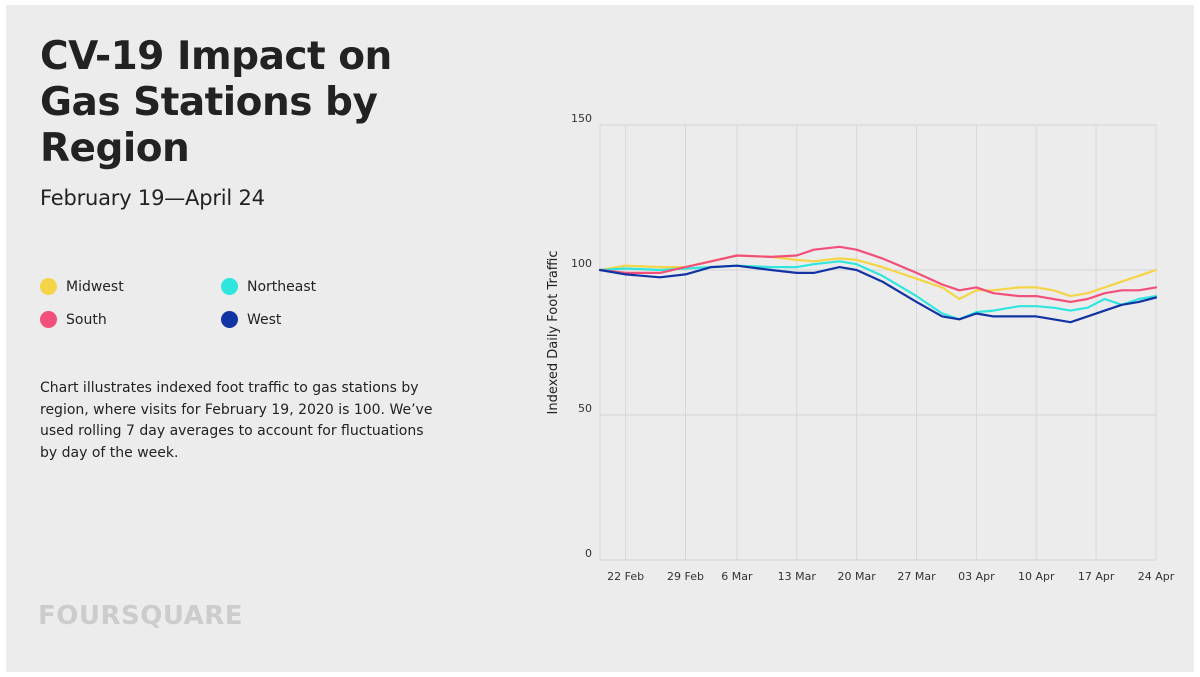 This screenshot has height=677, width=1200. I want to click on date-range-subtitle: February 19—April 24, so click(152, 198).